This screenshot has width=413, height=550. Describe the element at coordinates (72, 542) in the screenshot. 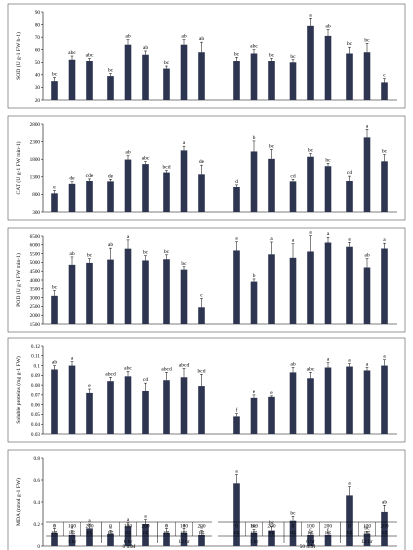

I see `time-label: 1 hr` at that location.